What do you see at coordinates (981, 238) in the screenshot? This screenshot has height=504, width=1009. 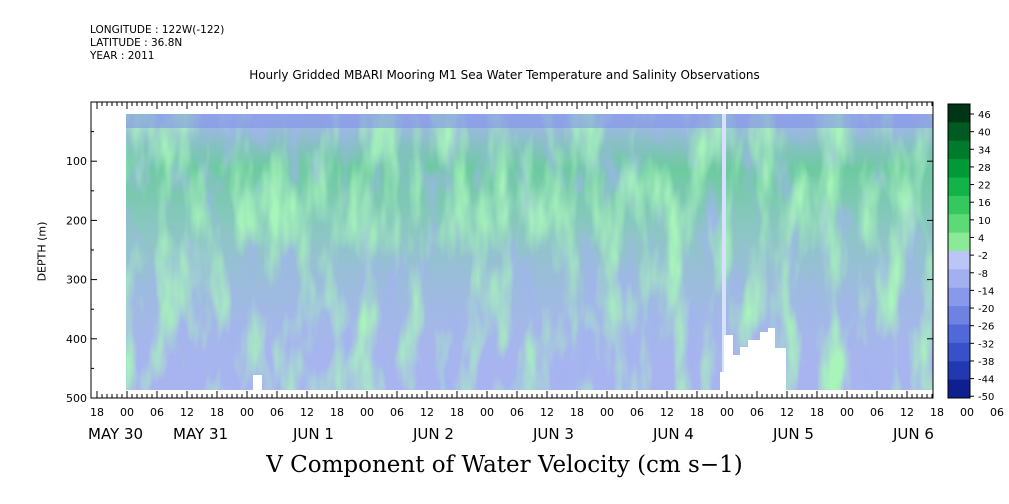 I see `colorbar-label: 4` at bounding box center [981, 238].